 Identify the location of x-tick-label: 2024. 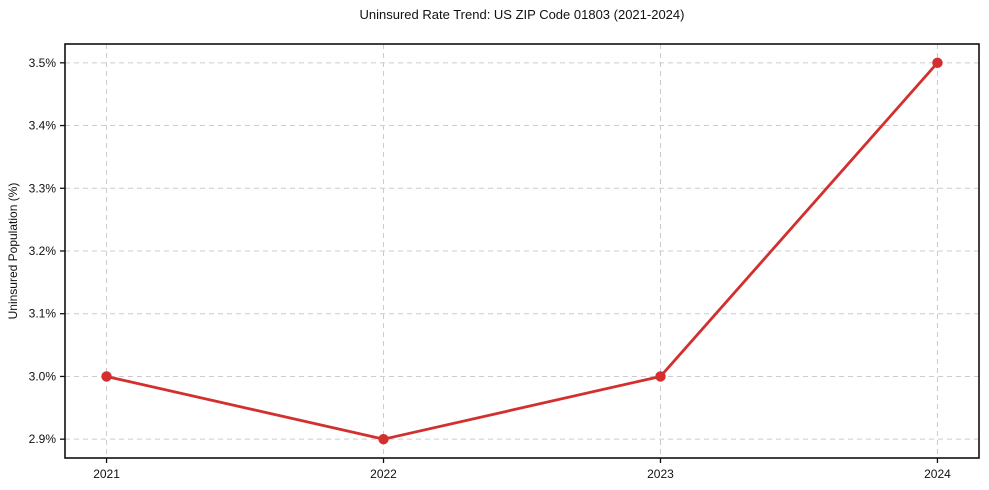
(937, 474).